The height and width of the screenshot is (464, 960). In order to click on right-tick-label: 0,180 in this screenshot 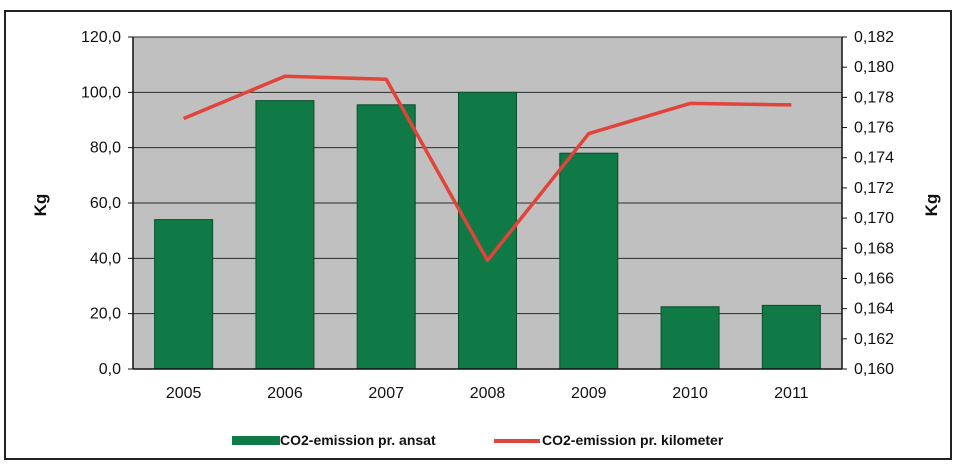, I will do `click(874, 67)`.